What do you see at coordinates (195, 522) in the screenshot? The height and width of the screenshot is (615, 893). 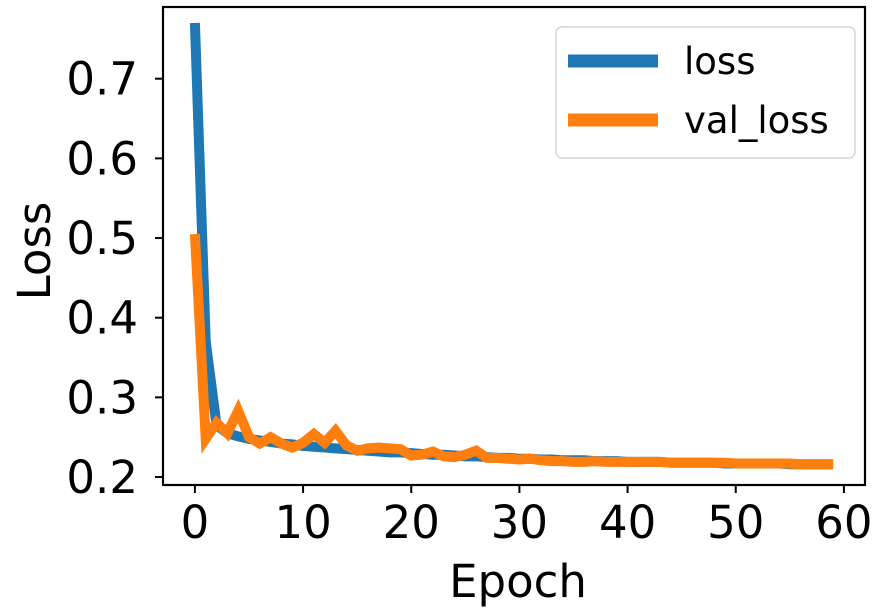 I see `x-tick-label: 0` at bounding box center [195, 522].